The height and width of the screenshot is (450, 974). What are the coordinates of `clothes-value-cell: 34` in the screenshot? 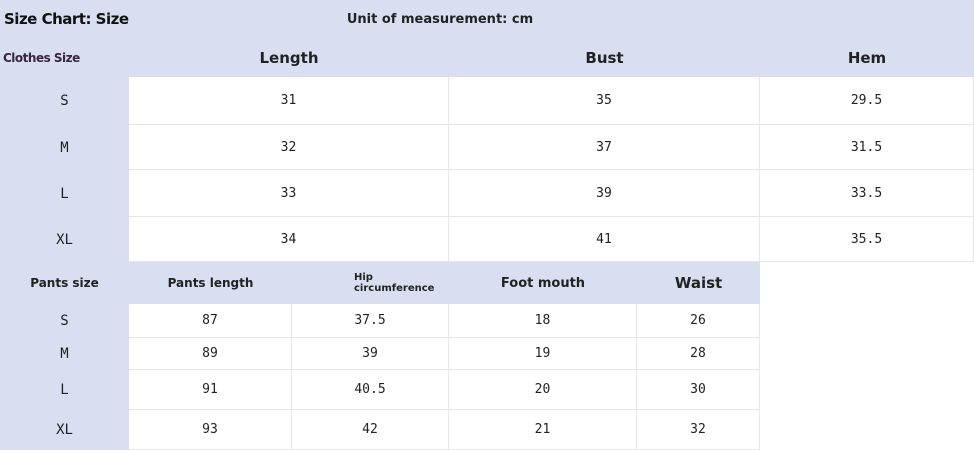 It's located at (289, 239).